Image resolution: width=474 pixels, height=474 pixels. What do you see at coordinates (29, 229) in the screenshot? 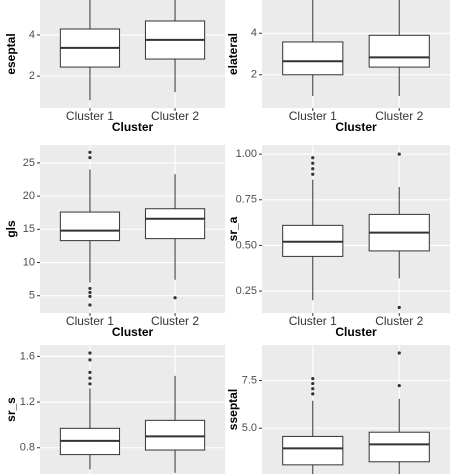
I see `y-tick-label: 15` at bounding box center [29, 229].